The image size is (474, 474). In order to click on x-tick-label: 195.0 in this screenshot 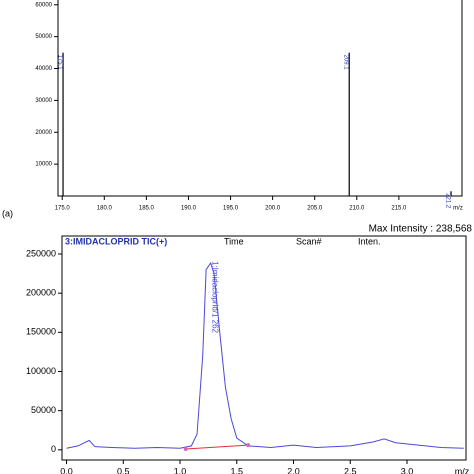, I will do `click(231, 209)`.